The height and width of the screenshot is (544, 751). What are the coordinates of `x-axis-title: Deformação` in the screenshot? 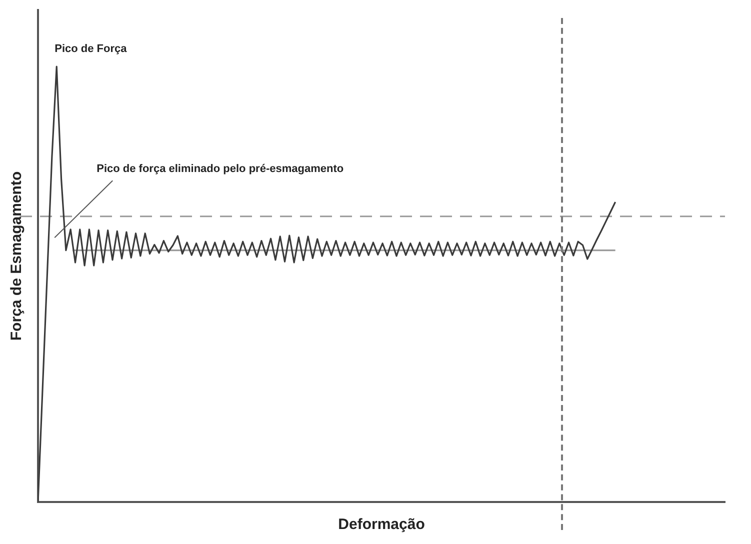 It's located at (381, 525).